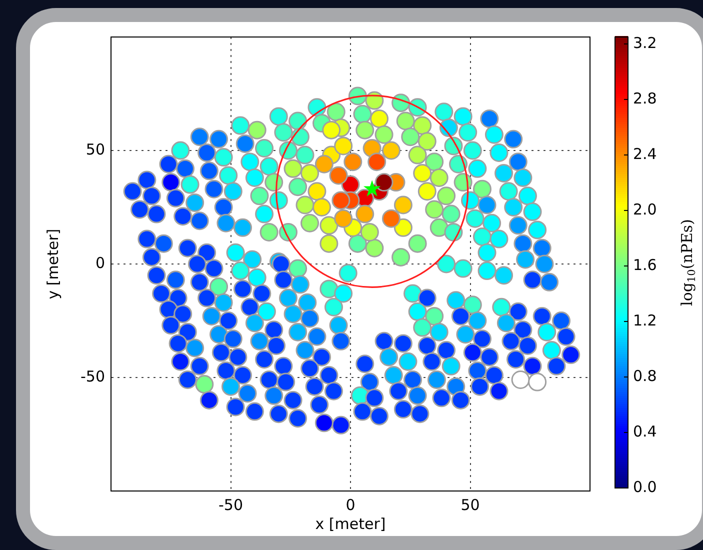 This screenshot has height=550, width=703. Describe the element at coordinates (92, 376) in the screenshot. I see `y-tick-label: -50` at that location.